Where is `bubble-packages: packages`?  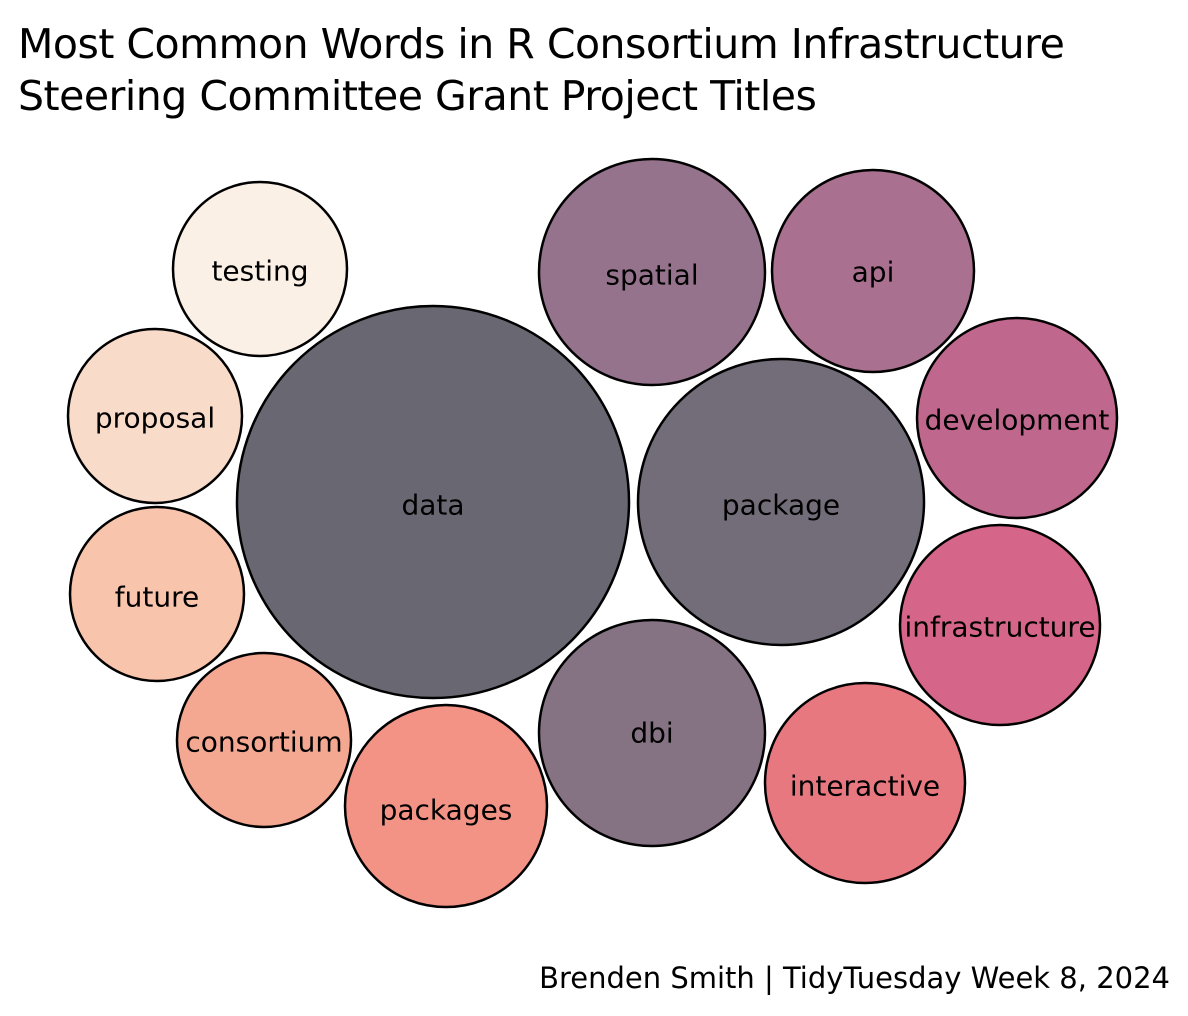 bubble-packages: packages is located at coordinates (446, 806).